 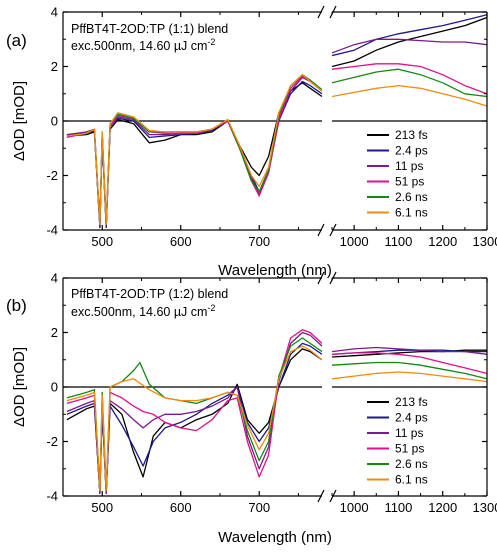 What do you see at coordinates (149, 29) in the screenshot?
I see `annotation-line-1: PffBT4T-2OD:TP (1:1) blend` at bounding box center [149, 29].